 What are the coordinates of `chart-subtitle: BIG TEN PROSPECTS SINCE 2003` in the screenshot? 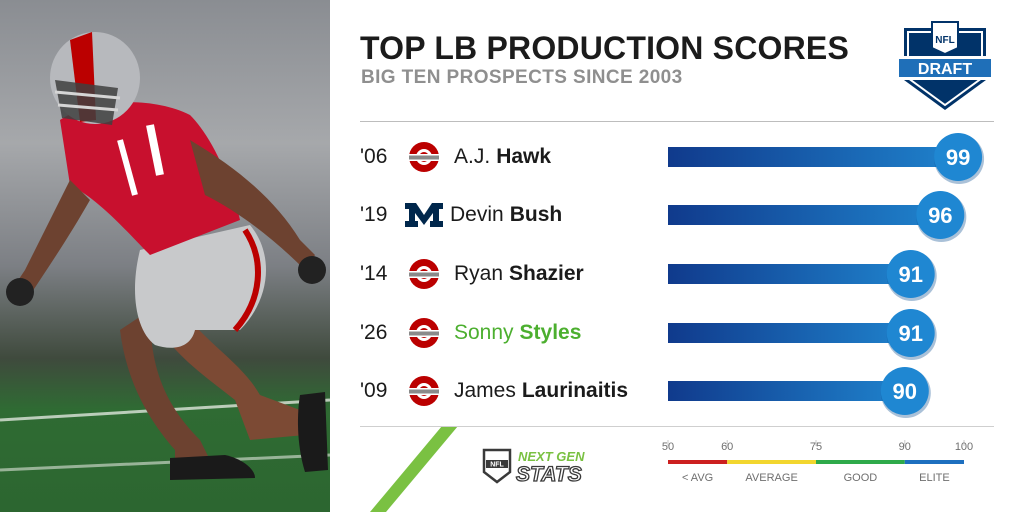 It's located at (522, 77).